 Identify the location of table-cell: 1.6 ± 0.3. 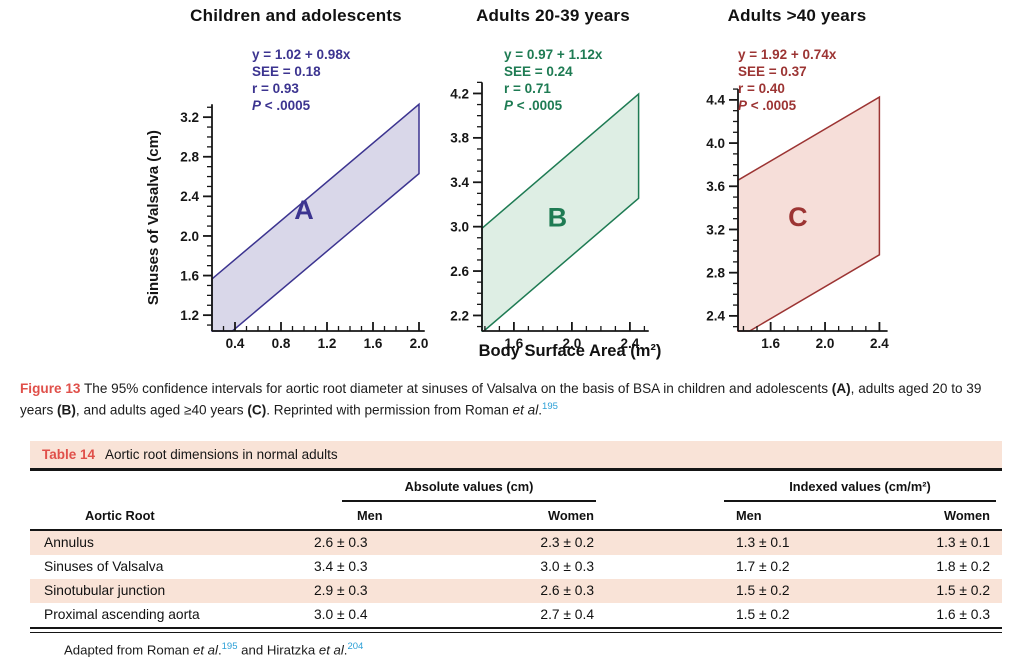
(963, 614).